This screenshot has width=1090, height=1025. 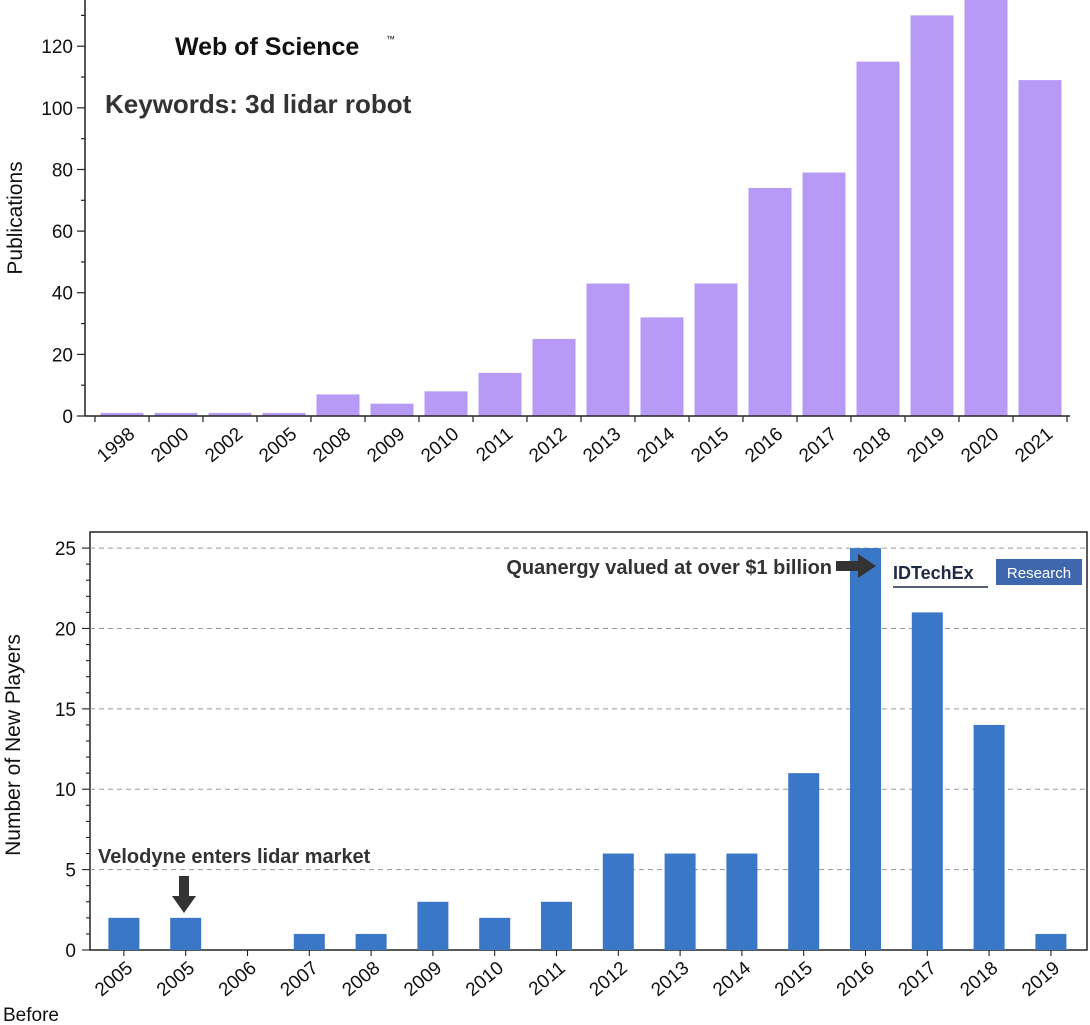 What do you see at coordinates (1051, 941) in the screenshot?
I see `chart2-bar-2019` at bounding box center [1051, 941].